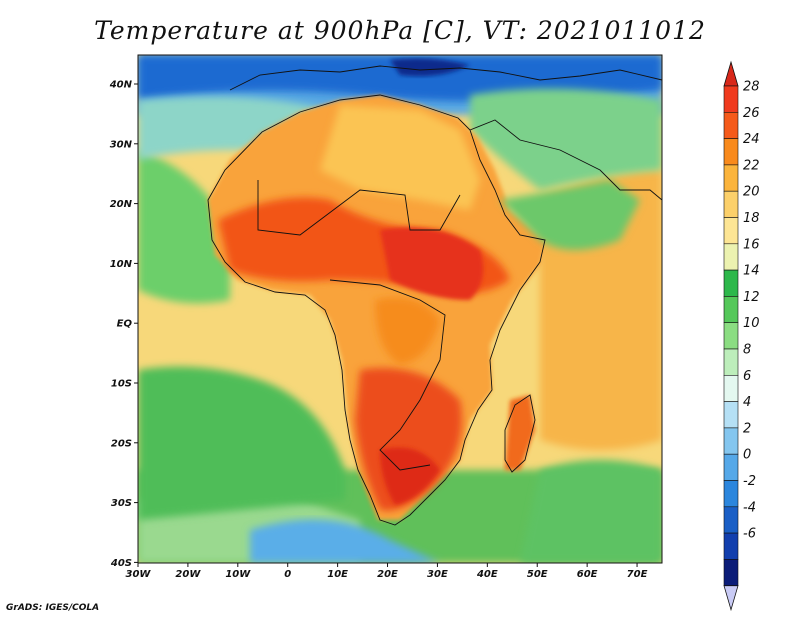 Image resolution: width=800 pixels, height=618 pixels. I want to click on colorbar-level-label: -6, so click(749, 534).